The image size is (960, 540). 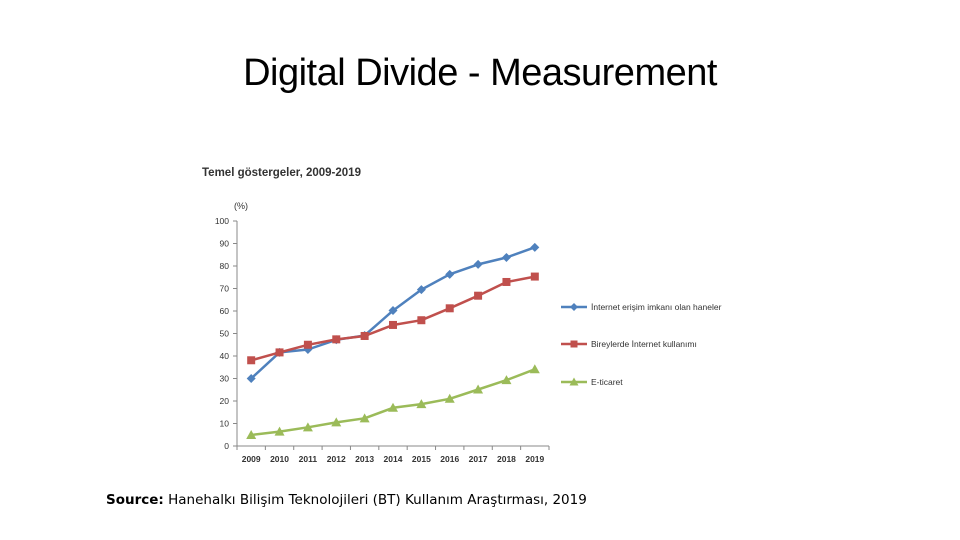 I want to click on legend-item: İnternet erişim imkanı olan haneler, so click(x=641, y=307).